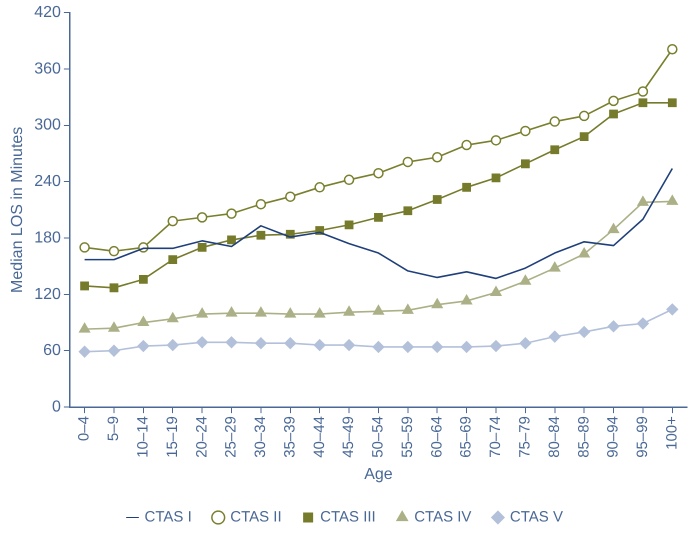  What do you see at coordinates (378, 474) in the screenshot?
I see `x-axis-title: Age` at bounding box center [378, 474].